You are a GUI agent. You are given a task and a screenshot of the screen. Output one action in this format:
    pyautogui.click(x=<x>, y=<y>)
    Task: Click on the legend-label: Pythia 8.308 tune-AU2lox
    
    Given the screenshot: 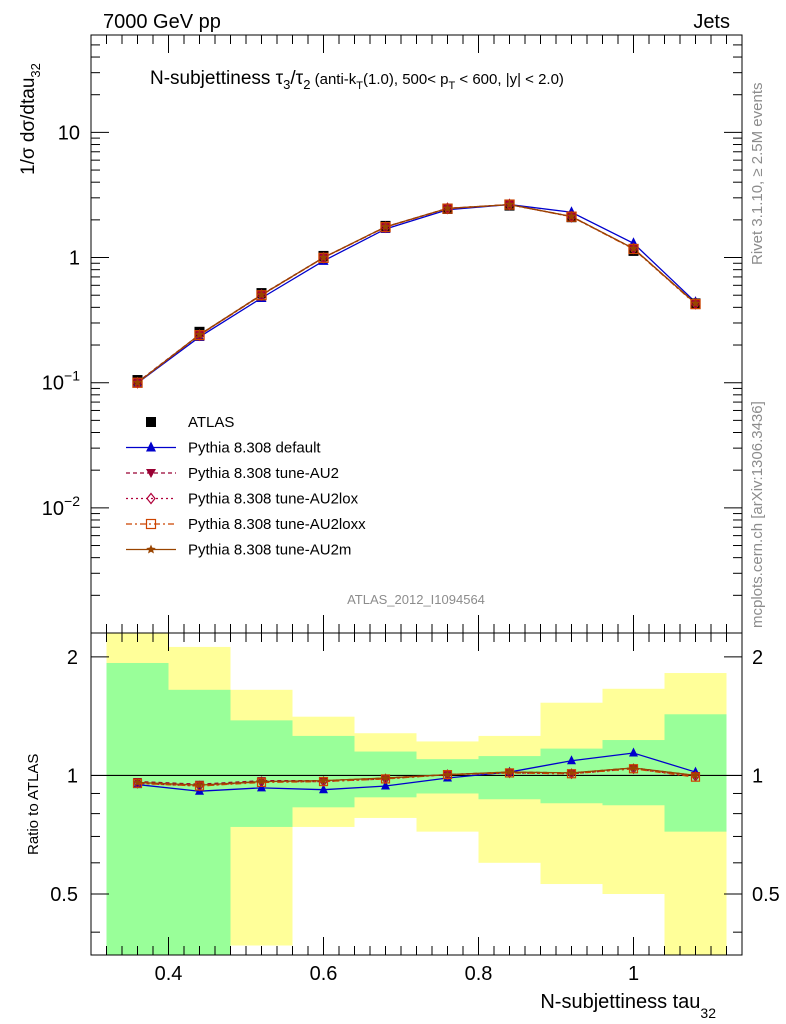 What is the action you would take?
    pyautogui.click(x=273, y=499)
    